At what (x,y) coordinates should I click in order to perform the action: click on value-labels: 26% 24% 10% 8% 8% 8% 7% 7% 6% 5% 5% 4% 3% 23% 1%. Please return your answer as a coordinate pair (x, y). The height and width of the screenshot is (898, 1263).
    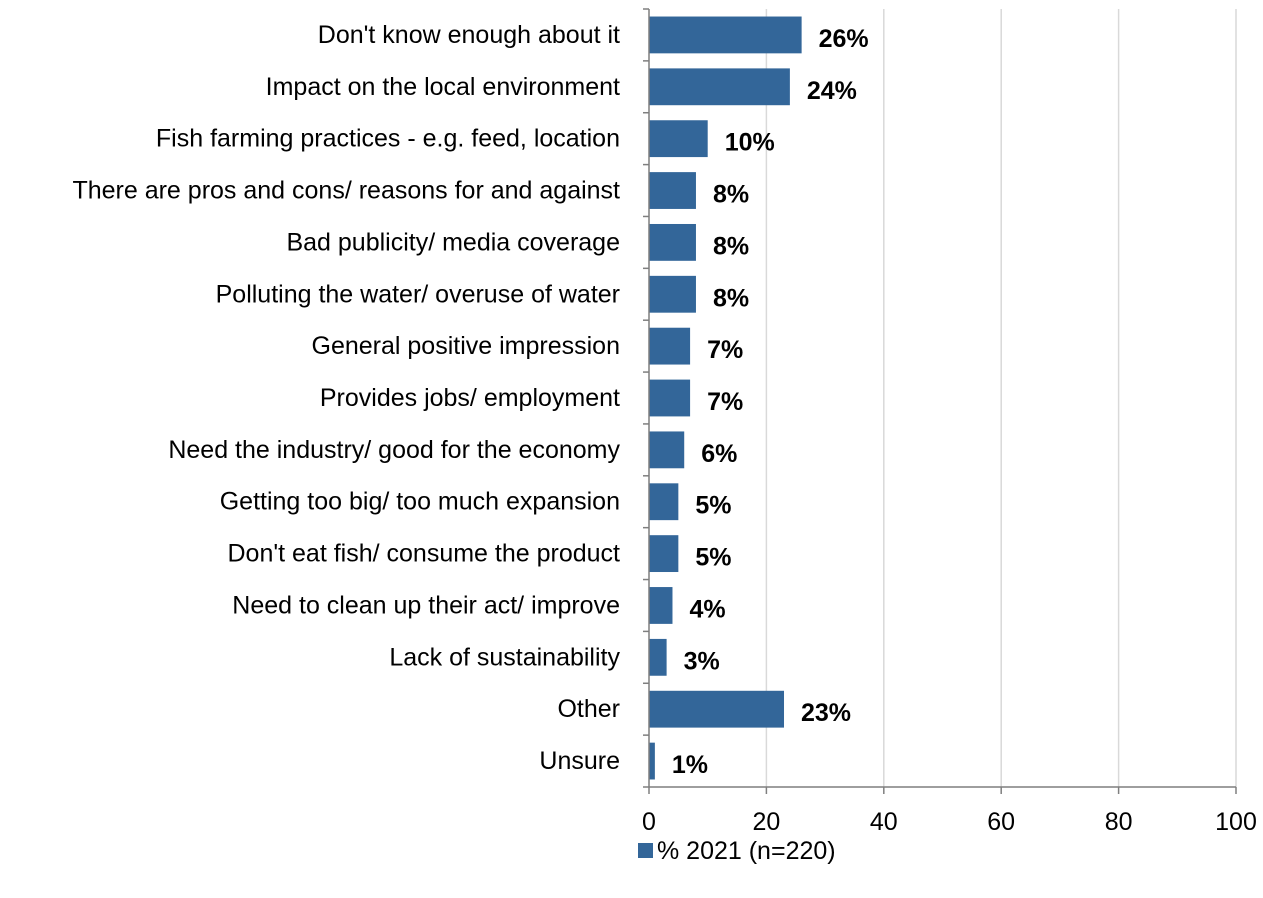
    Looking at the image, I should click on (770, 402).